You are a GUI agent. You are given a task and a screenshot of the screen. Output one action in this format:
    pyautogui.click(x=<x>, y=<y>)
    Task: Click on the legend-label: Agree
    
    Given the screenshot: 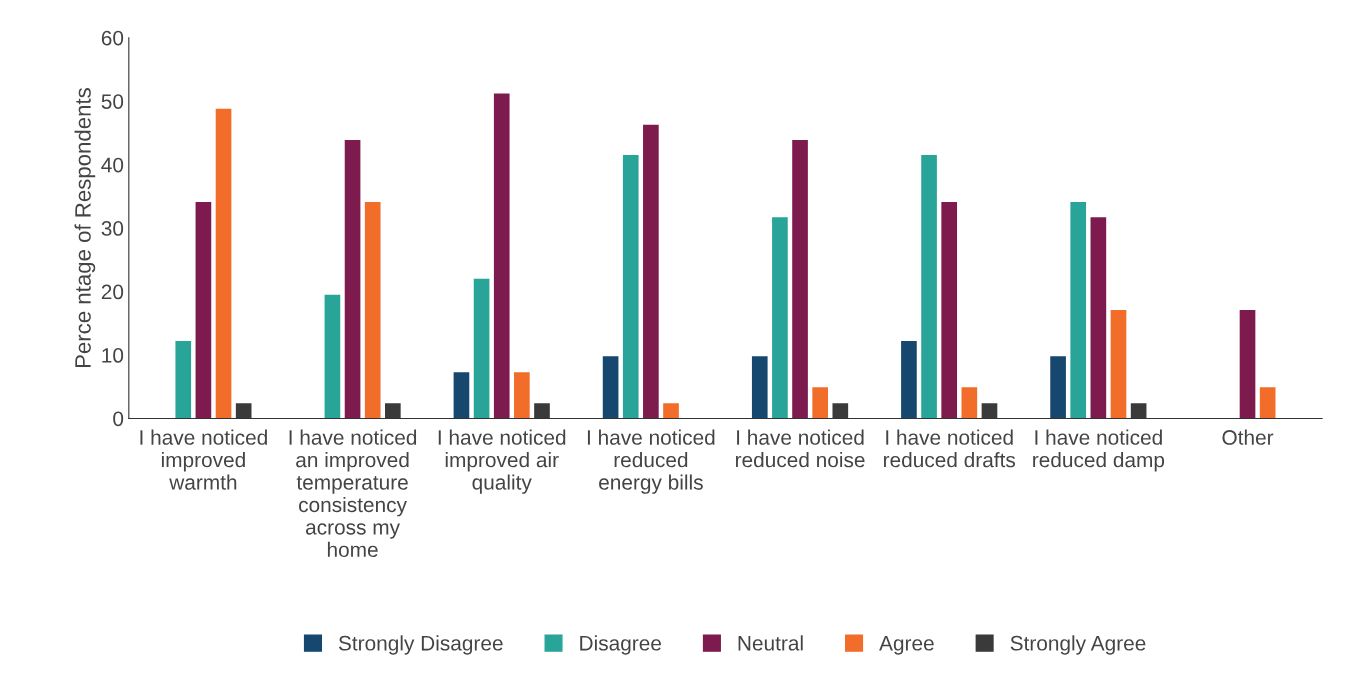 What is the action you would take?
    pyautogui.click(x=906, y=645)
    